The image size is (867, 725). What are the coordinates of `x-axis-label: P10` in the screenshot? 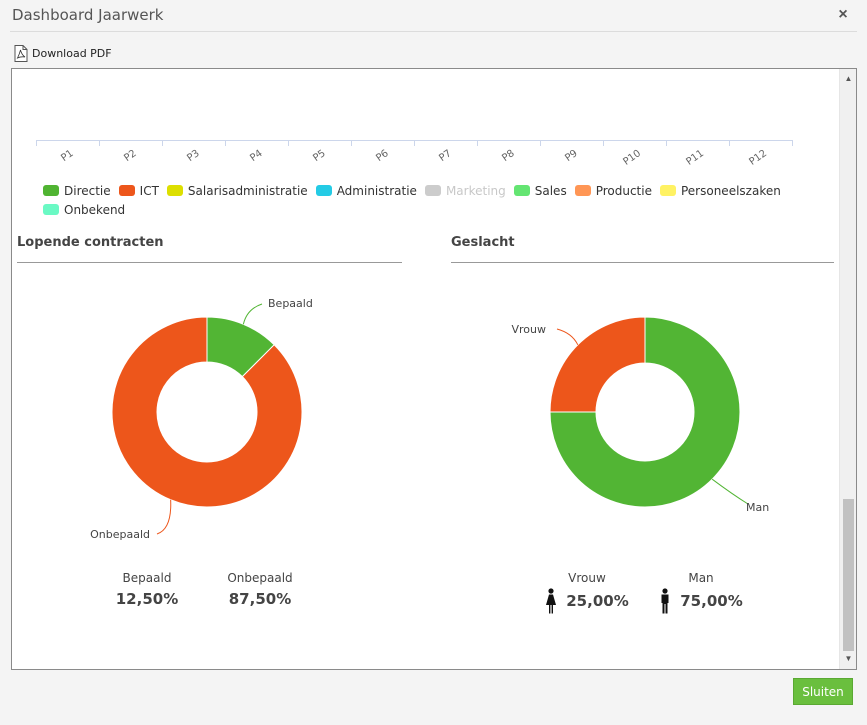 It's located at (632, 158).